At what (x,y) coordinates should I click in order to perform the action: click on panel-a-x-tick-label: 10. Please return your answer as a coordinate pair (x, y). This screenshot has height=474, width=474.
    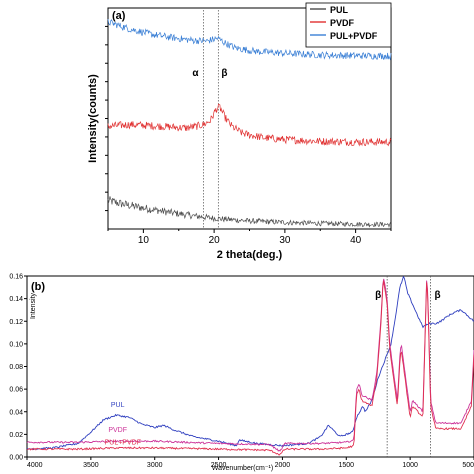
    Looking at the image, I should click on (144, 240).